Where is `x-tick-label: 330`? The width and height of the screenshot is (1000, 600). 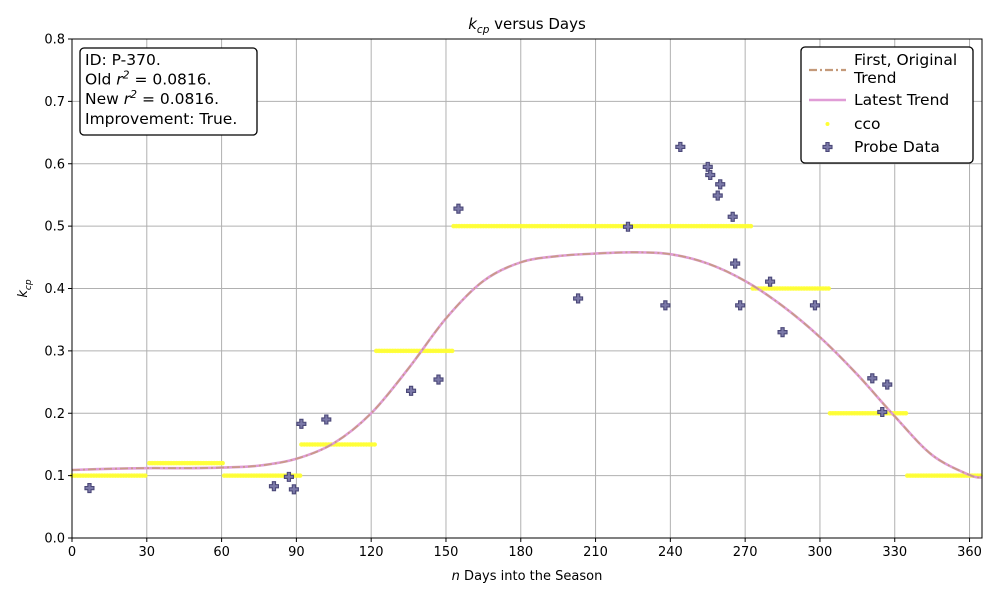
x-tick-label: 330 is located at coordinates (894, 552).